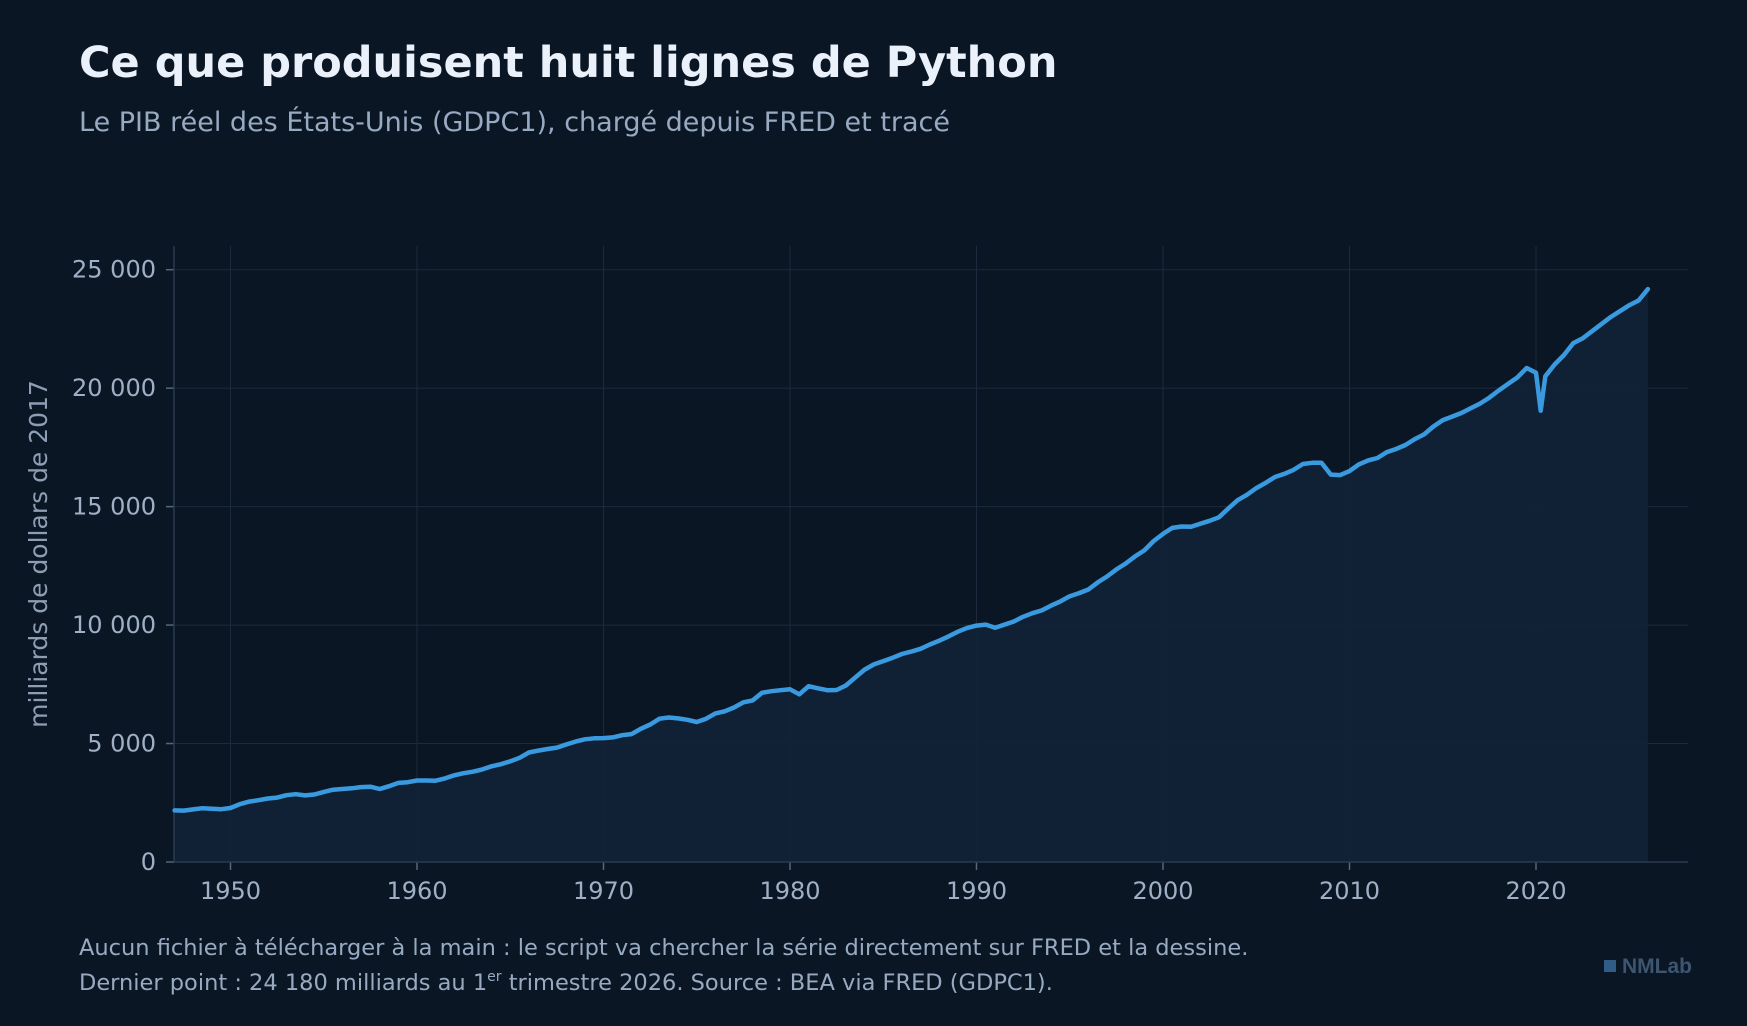 This screenshot has height=1026, width=1747. Describe the element at coordinates (1349, 891) in the screenshot. I see `x-tick-label: 2010` at that location.